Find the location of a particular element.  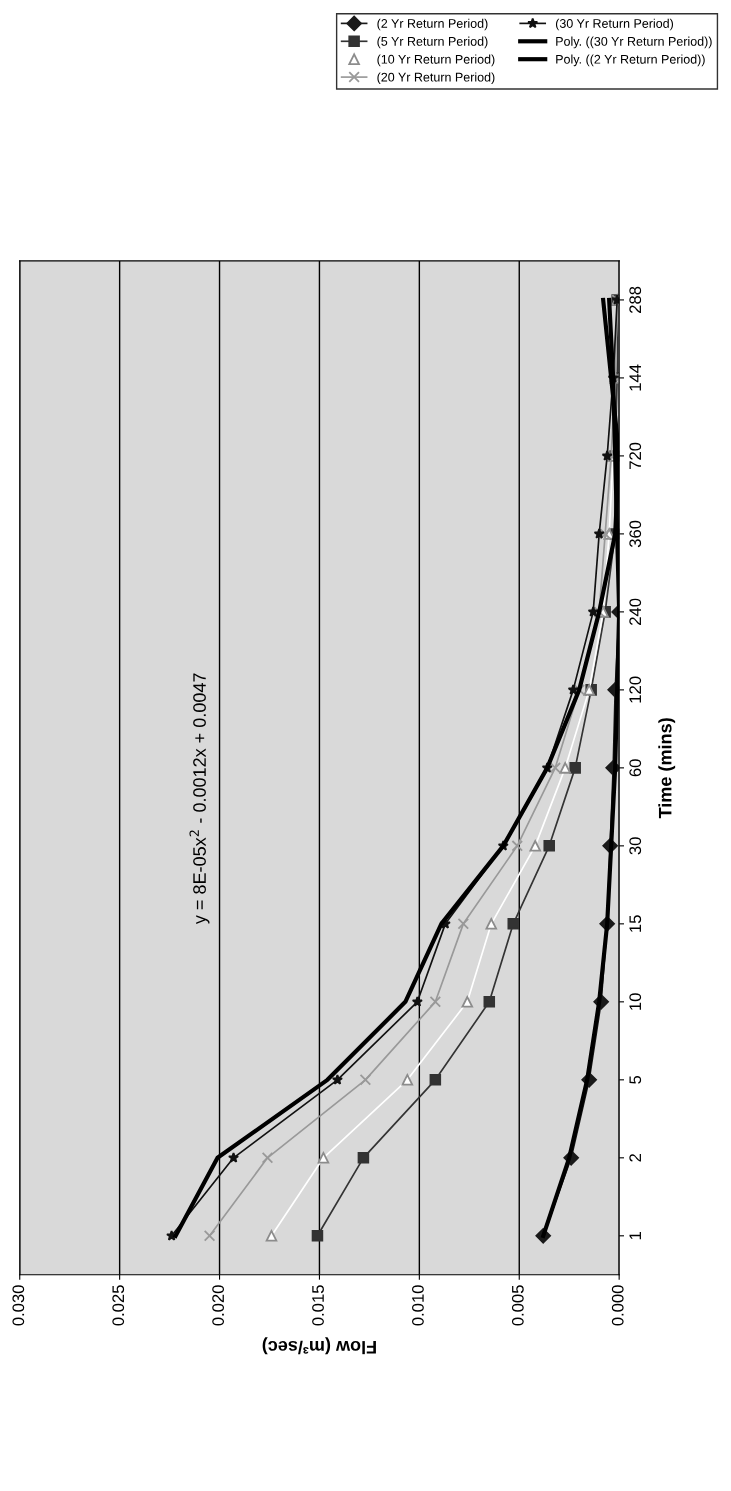

x-tick-label: 0.005 is located at coordinates (517, 1305).